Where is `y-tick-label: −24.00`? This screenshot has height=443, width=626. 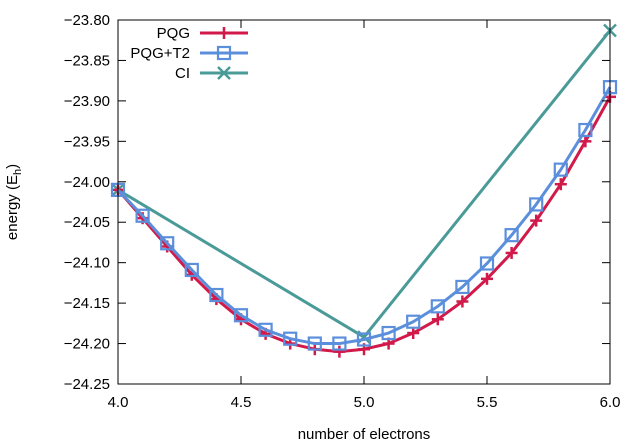 y-tick-label: −24.00 is located at coordinates (87, 182).